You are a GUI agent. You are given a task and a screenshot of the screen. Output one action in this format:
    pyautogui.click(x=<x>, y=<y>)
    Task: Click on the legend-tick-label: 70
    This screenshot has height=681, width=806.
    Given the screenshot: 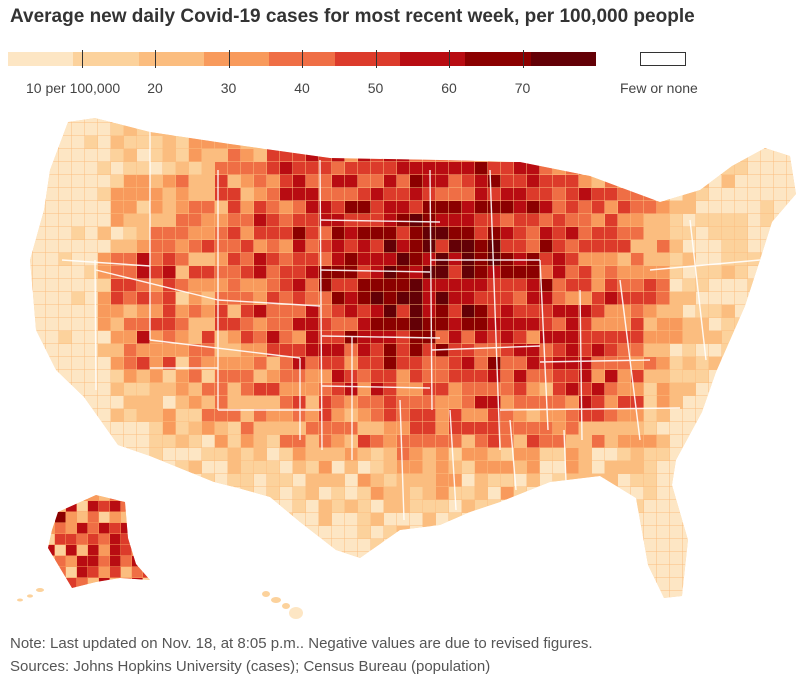 What is the action you would take?
    pyautogui.click(x=522, y=88)
    